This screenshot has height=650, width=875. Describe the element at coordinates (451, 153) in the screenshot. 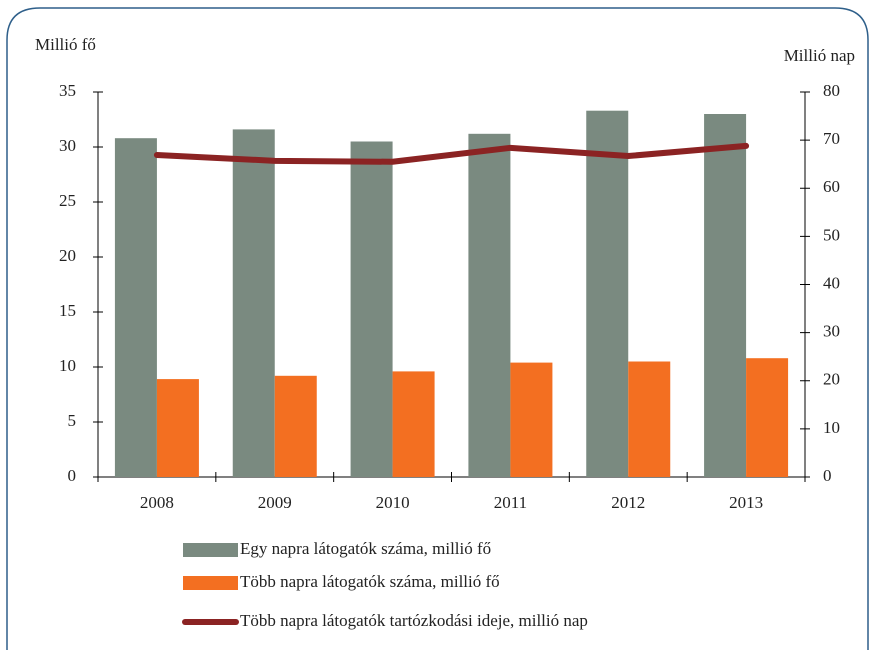

I see `line` at that location.